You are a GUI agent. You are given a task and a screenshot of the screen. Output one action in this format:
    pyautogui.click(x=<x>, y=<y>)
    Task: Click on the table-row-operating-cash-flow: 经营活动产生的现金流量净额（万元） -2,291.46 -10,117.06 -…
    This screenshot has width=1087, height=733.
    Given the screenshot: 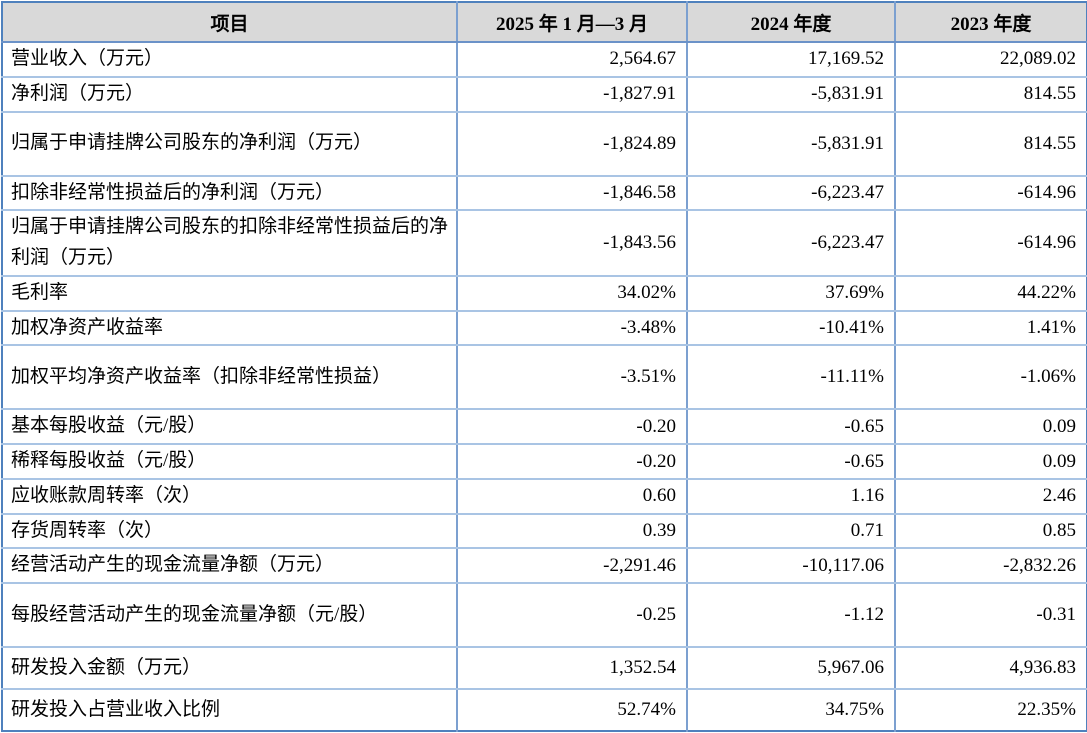 What is the action you would take?
    pyautogui.click(x=544, y=566)
    